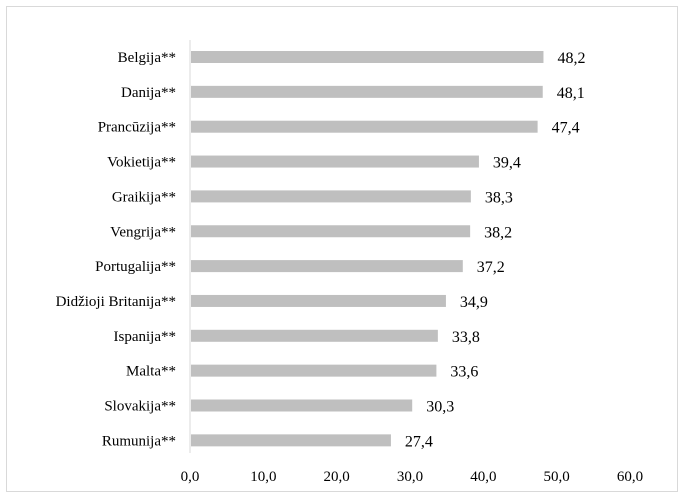 This screenshot has width=686, height=499. What do you see at coordinates (464, 372) in the screenshot?
I see `value-label: 33,6` at bounding box center [464, 372].